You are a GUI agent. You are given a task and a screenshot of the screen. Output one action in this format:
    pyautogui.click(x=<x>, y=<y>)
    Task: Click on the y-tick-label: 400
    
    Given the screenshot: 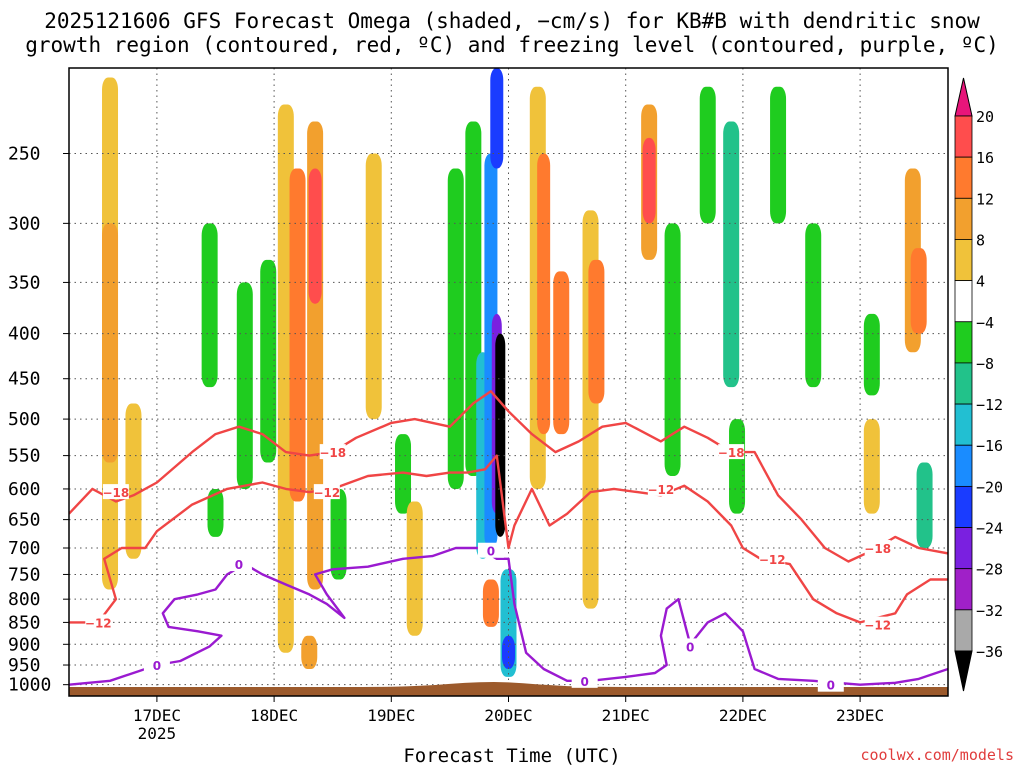 What is the action you would take?
    pyautogui.click(x=24, y=334)
    